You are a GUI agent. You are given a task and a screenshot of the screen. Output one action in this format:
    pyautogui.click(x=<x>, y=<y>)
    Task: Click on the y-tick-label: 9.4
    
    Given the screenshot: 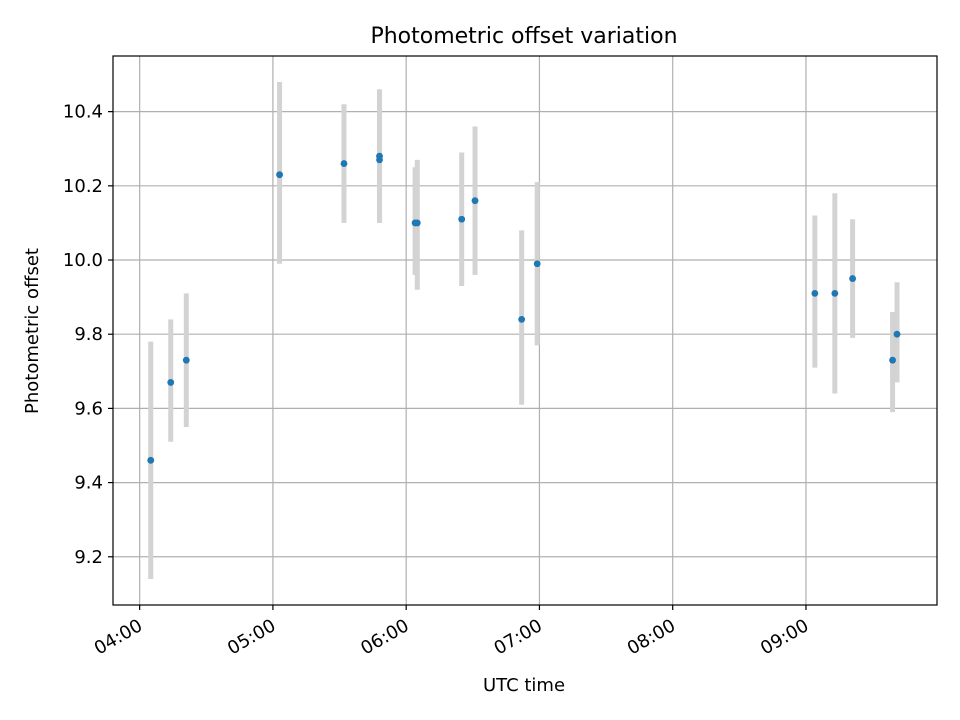 What is the action you would take?
    pyautogui.click(x=88, y=483)
    